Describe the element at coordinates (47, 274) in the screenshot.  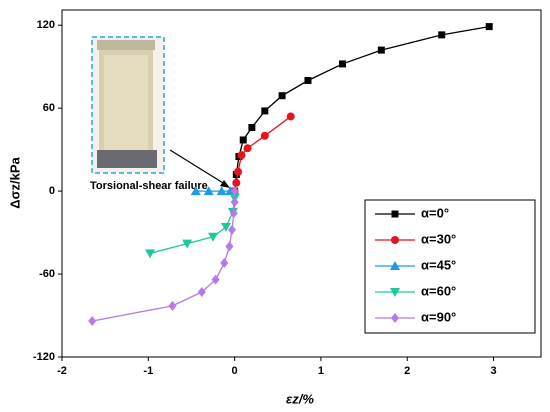
I see `y-tick-label: -60` at that location.